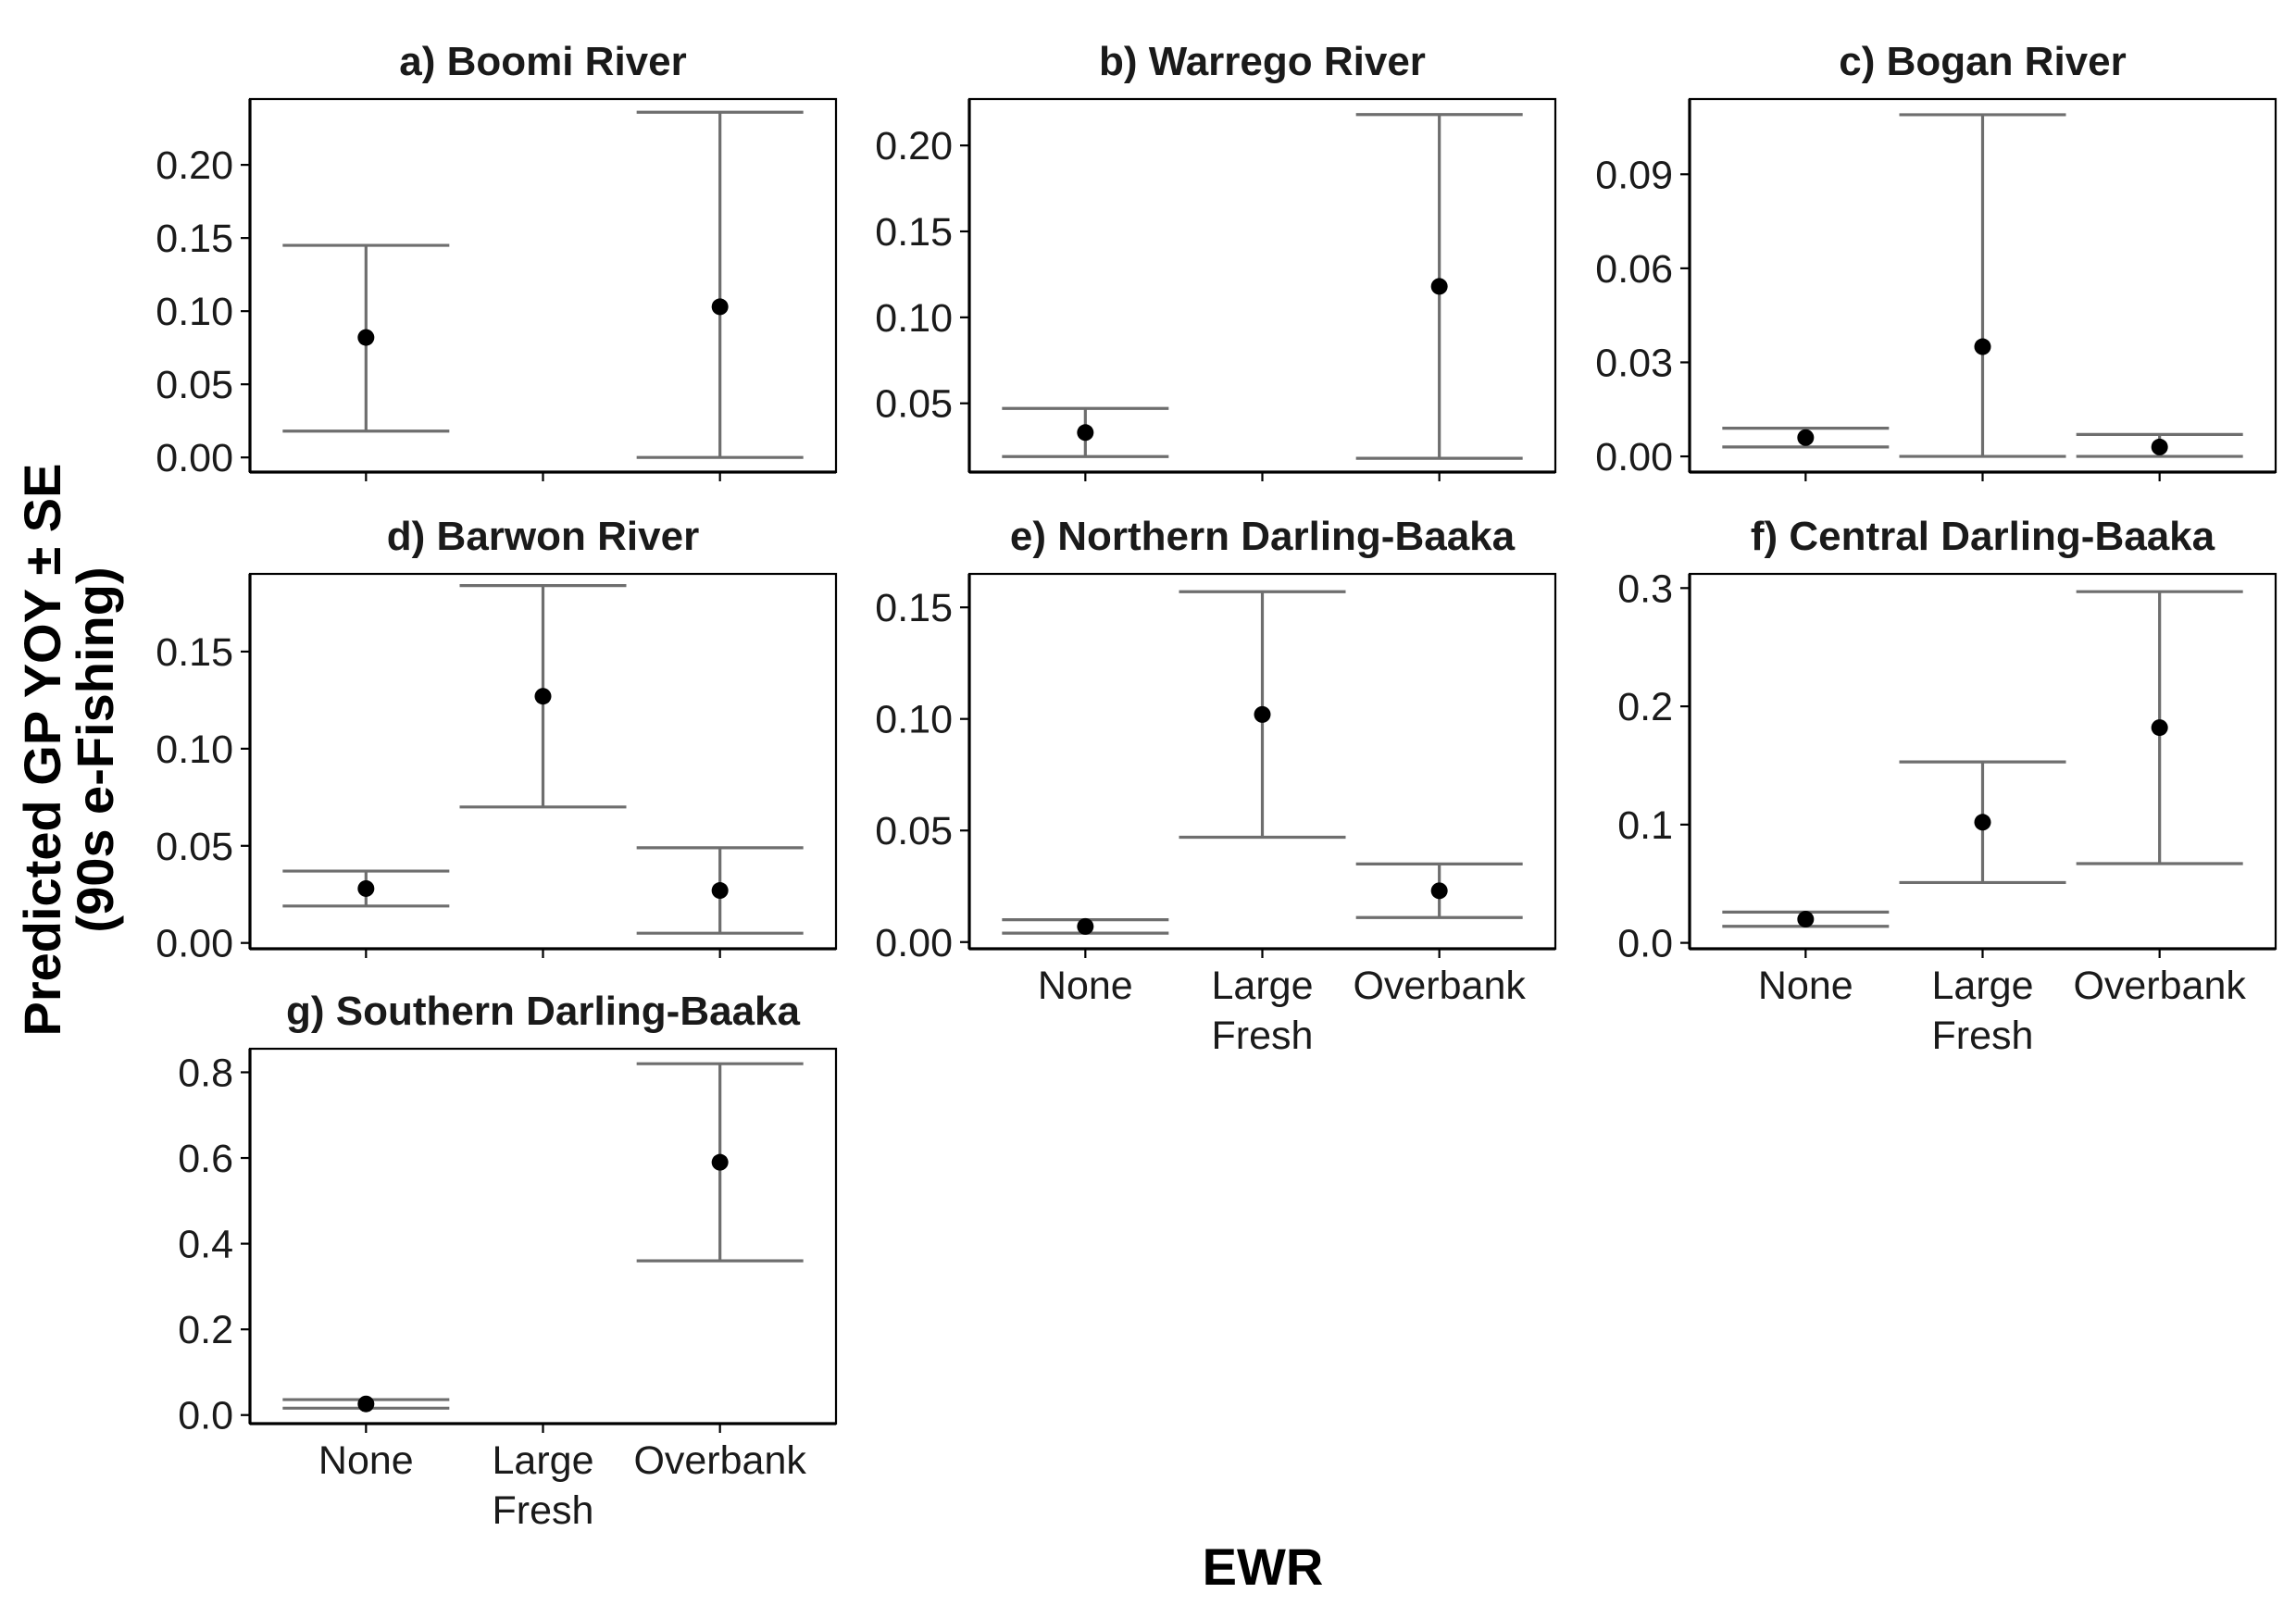  Describe the element at coordinates (1645, 825) in the screenshot. I see `y-tick-label: 0.1` at that location.